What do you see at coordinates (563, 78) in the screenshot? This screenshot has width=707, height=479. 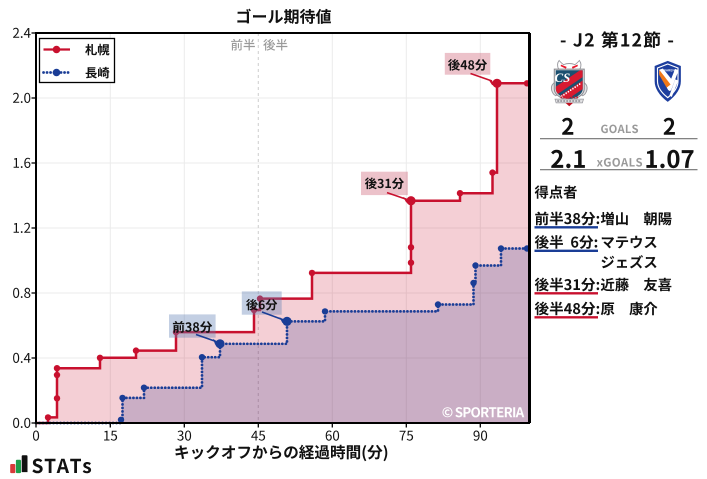 I see `svg-text: CS` at bounding box center [563, 78].